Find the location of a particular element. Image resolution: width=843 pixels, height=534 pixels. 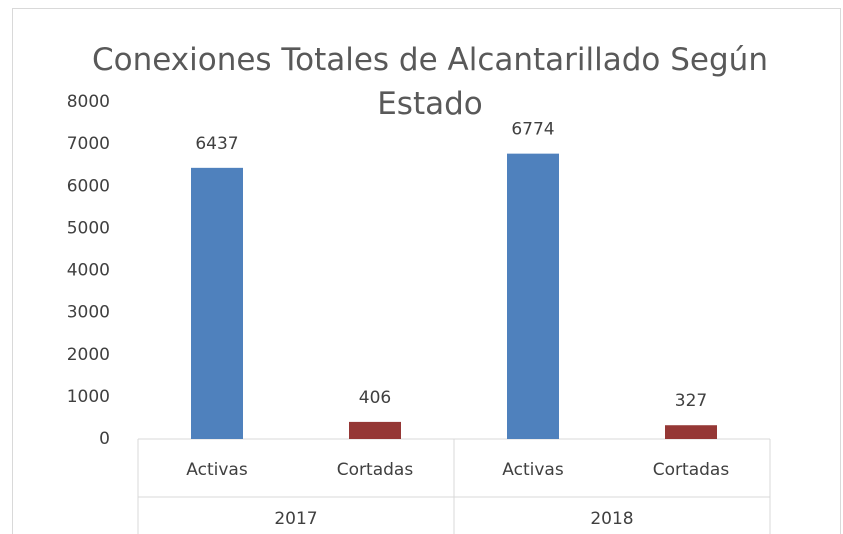

y-tick-label: 0 is located at coordinates (104, 439).